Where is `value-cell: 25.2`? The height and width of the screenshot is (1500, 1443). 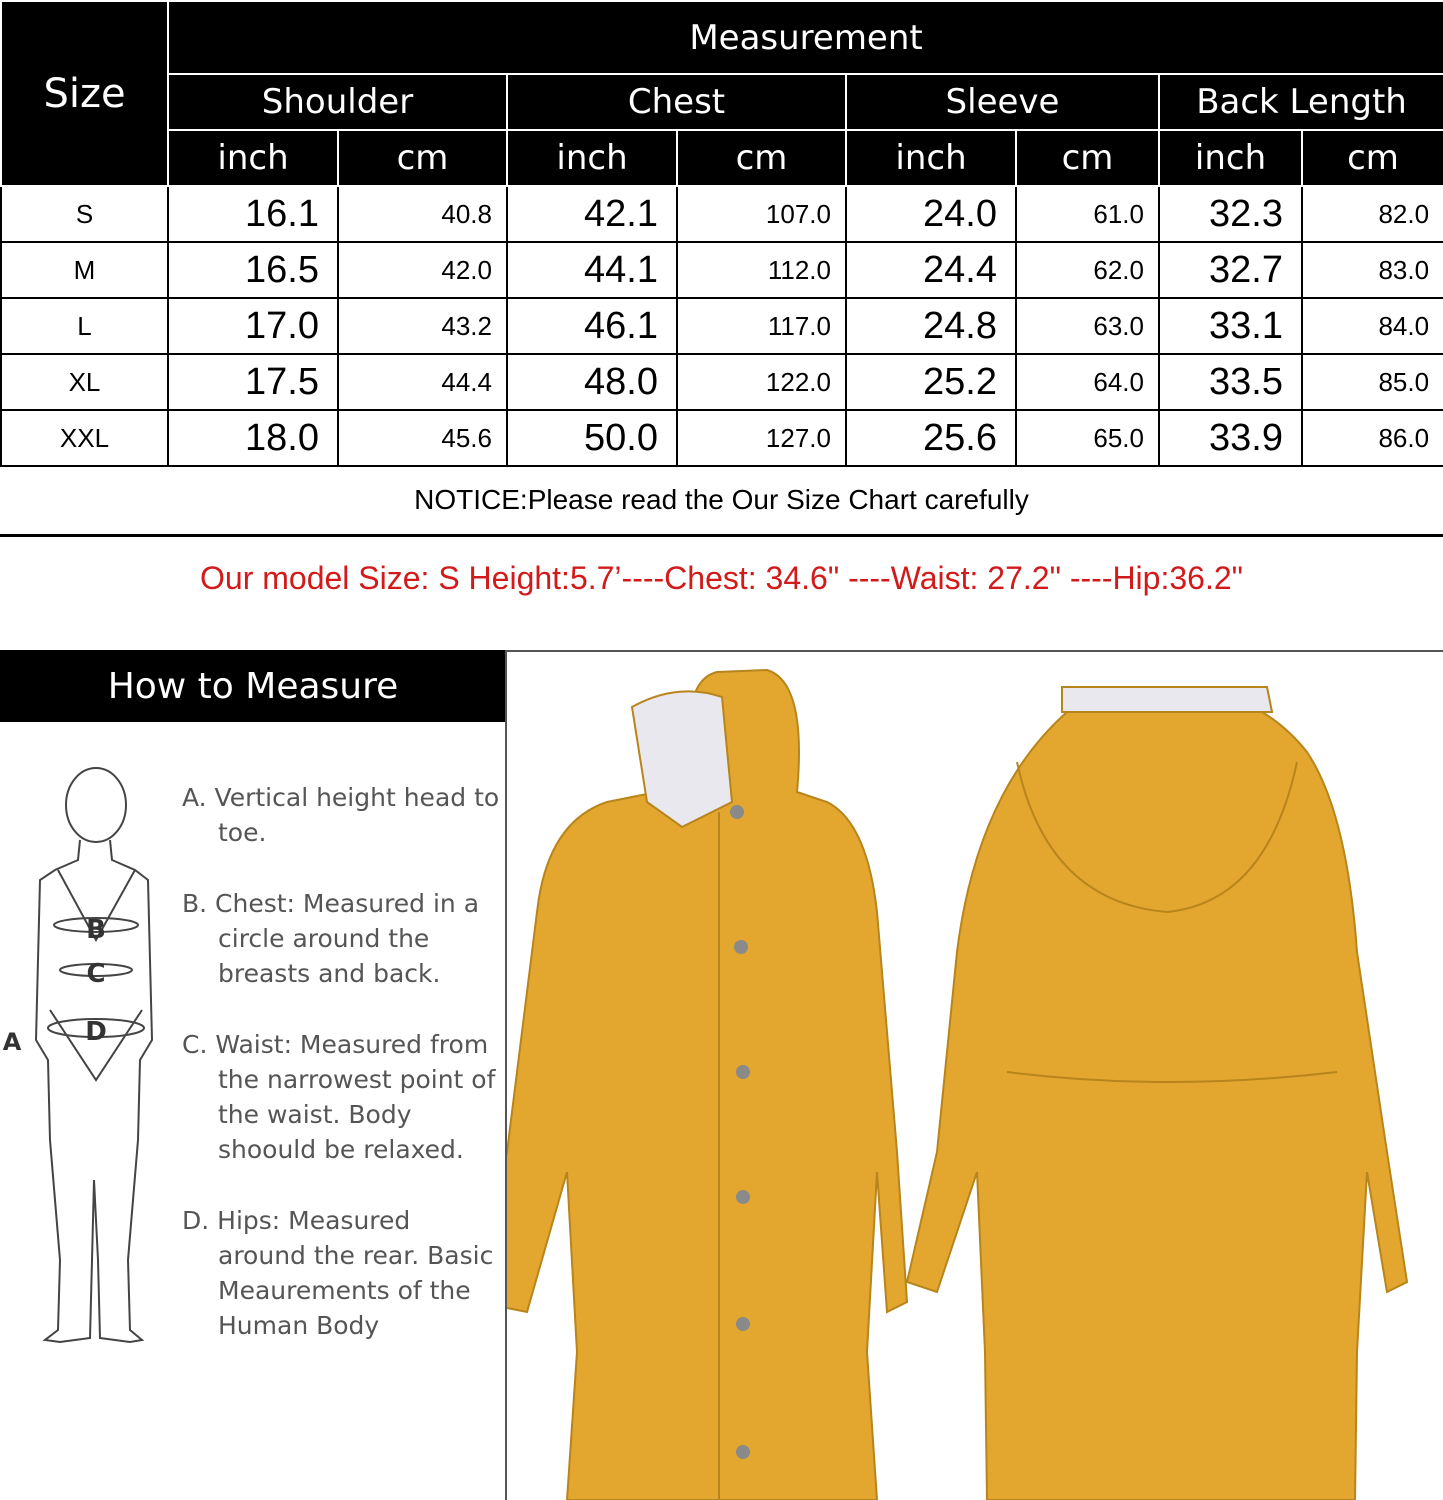 value-cell: 25.2 is located at coordinates (931, 382).